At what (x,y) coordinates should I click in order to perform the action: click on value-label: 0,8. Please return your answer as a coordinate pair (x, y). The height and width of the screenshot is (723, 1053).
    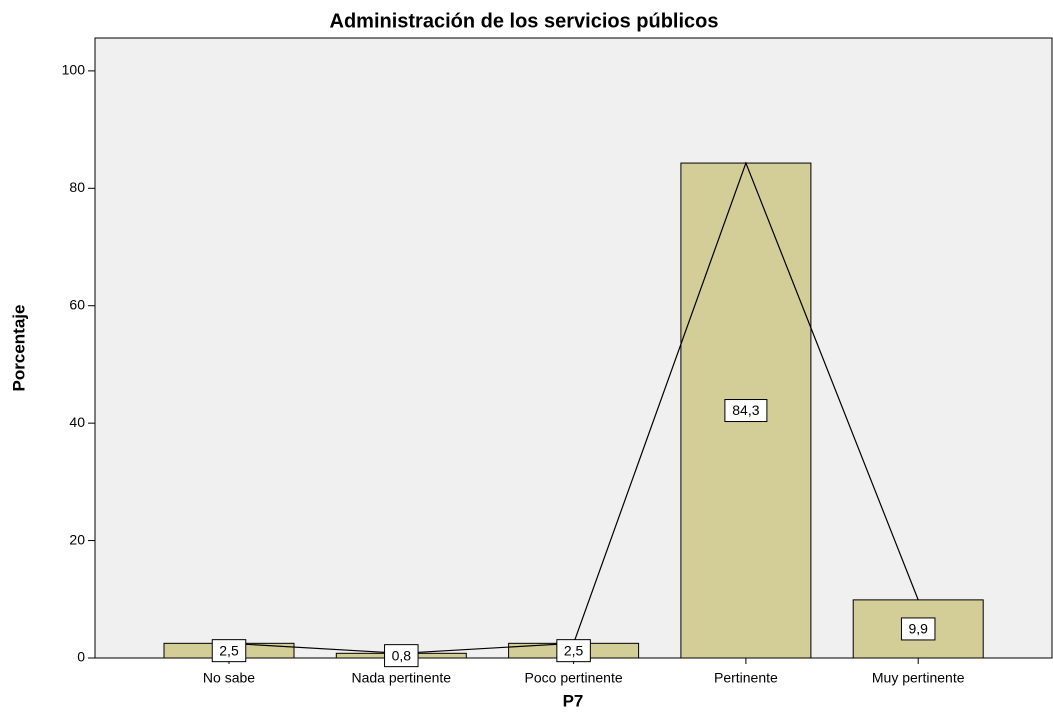
    Looking at the image, I should click on (402, 655).